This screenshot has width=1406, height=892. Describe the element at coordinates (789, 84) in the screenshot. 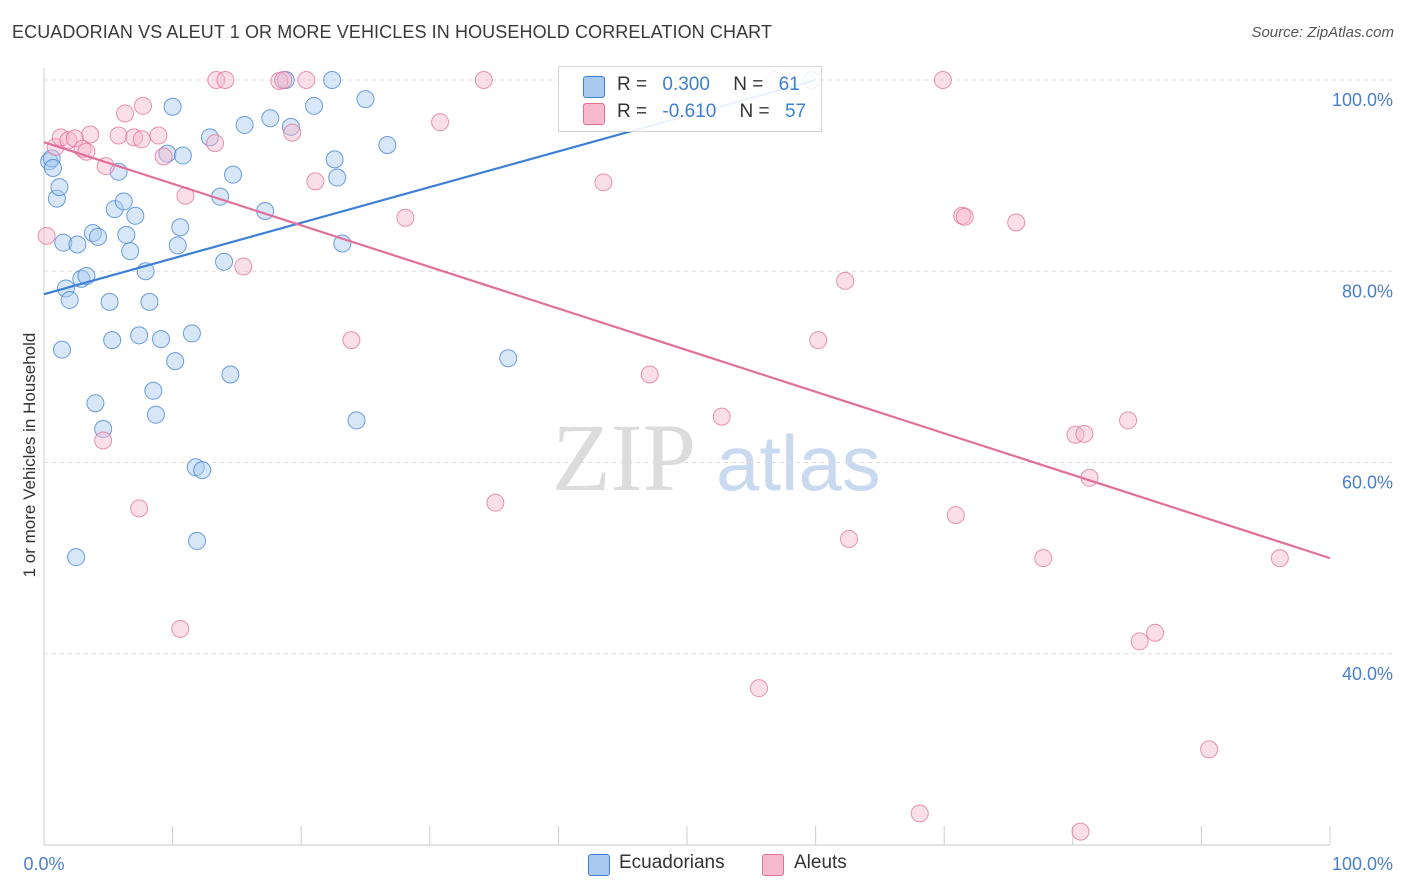

I see `legend-n-value: 61` at that location.